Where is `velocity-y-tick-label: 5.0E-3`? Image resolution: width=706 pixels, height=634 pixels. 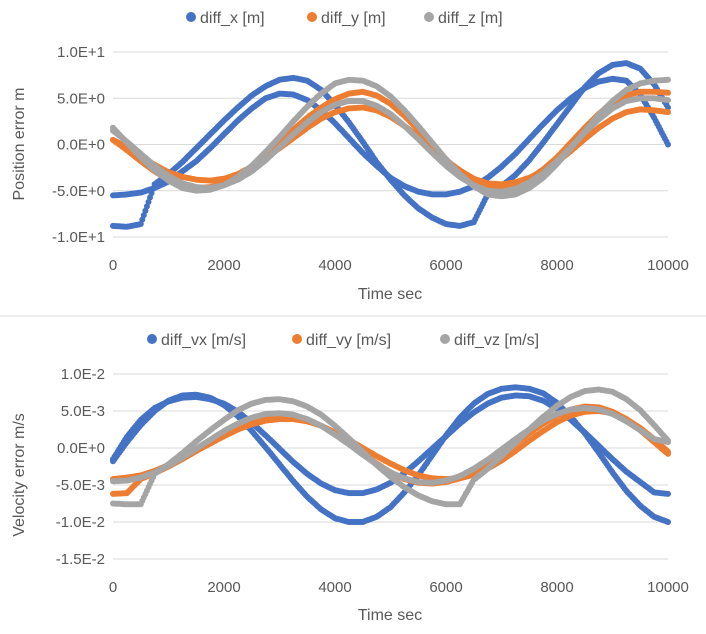 velocity-y-tick-label: 5.0E-3 is located at coordinates (83, 411).